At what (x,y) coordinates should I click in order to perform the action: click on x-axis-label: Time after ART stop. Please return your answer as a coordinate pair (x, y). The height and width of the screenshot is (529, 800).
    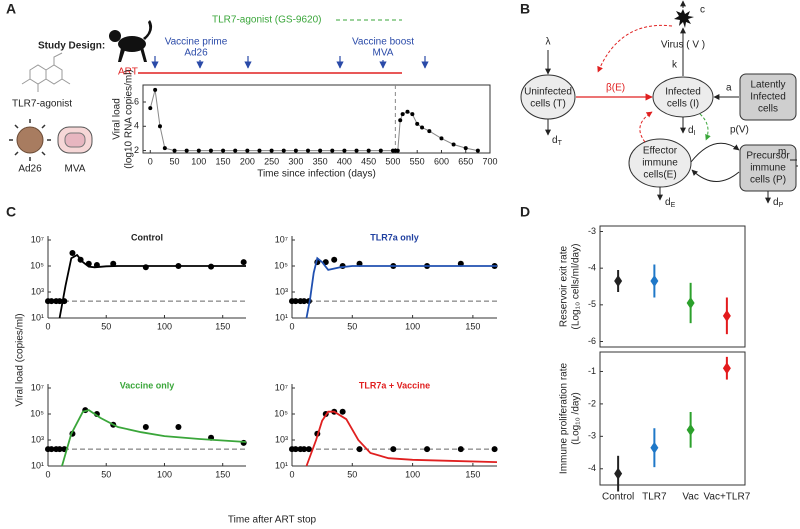
    Looking at the image, I should click on (272, 520).